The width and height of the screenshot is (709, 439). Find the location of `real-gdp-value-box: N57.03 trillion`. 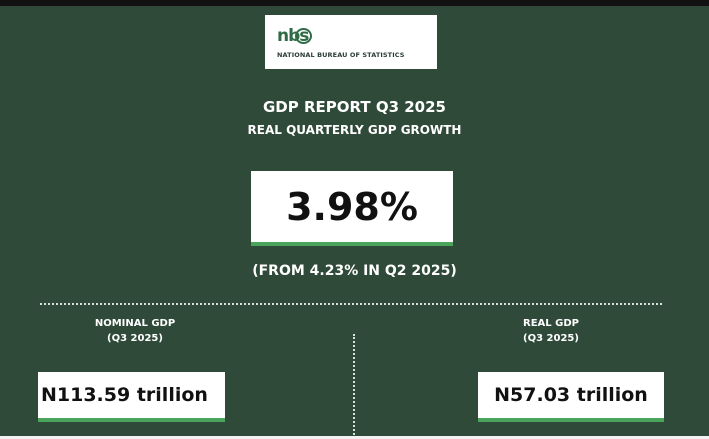

real-gdp-value-box: N57.03 trillion is located at coordinates (571, 397).